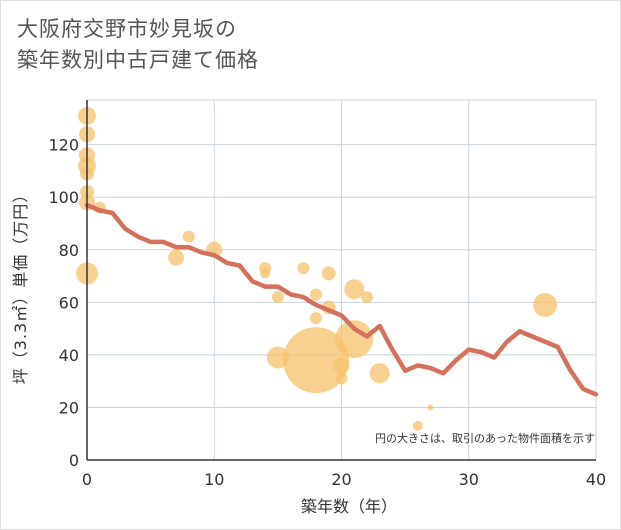  I want to click on x-tick-label-10: 10, so click(214, 479).